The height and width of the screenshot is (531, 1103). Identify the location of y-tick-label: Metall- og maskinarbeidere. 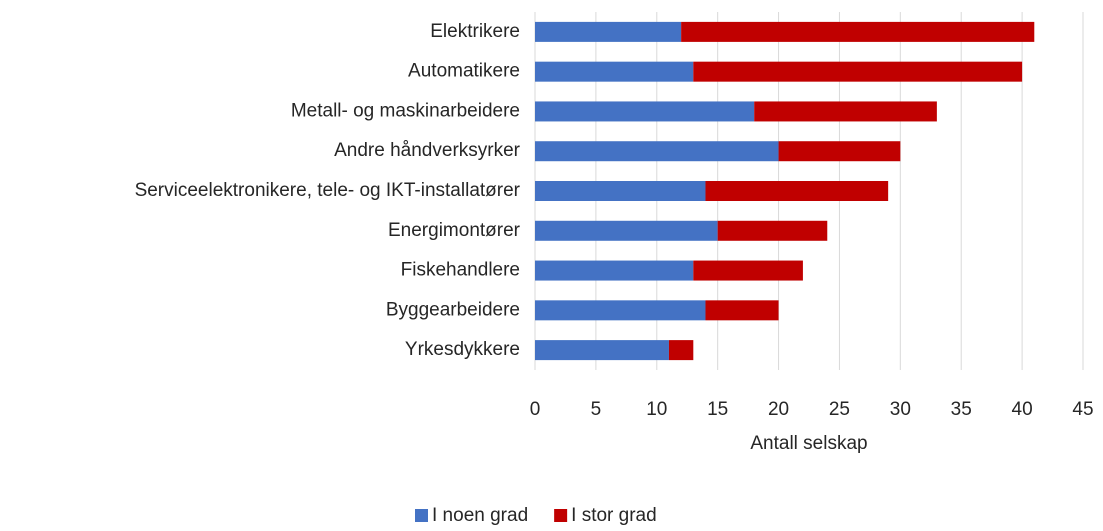
(405, 110).